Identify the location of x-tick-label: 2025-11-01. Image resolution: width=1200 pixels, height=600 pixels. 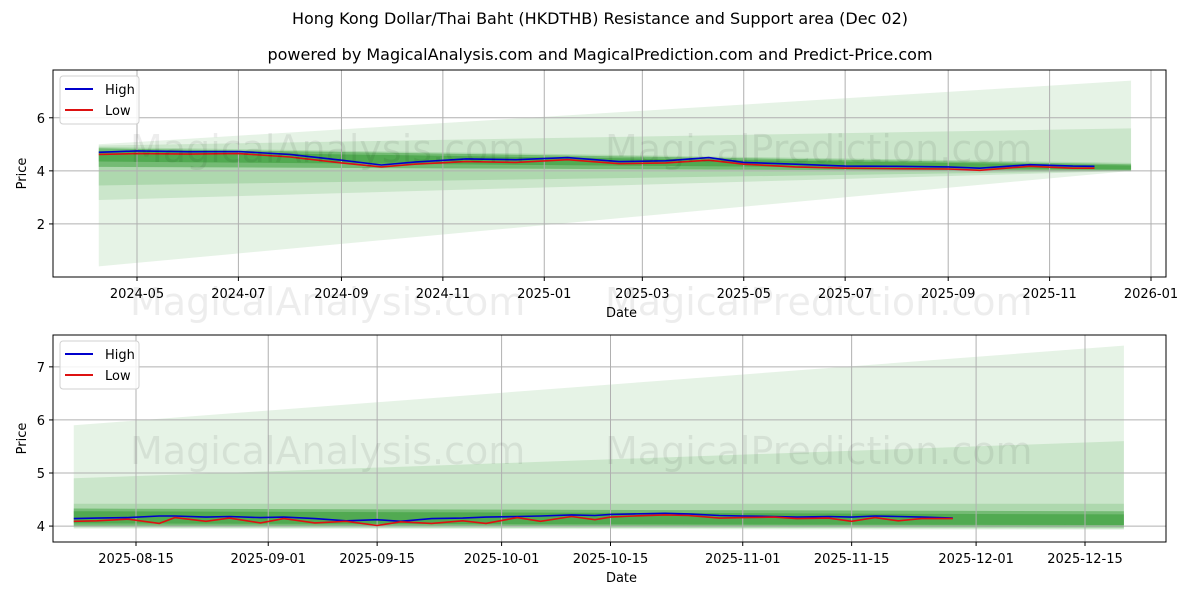
(743, 559).